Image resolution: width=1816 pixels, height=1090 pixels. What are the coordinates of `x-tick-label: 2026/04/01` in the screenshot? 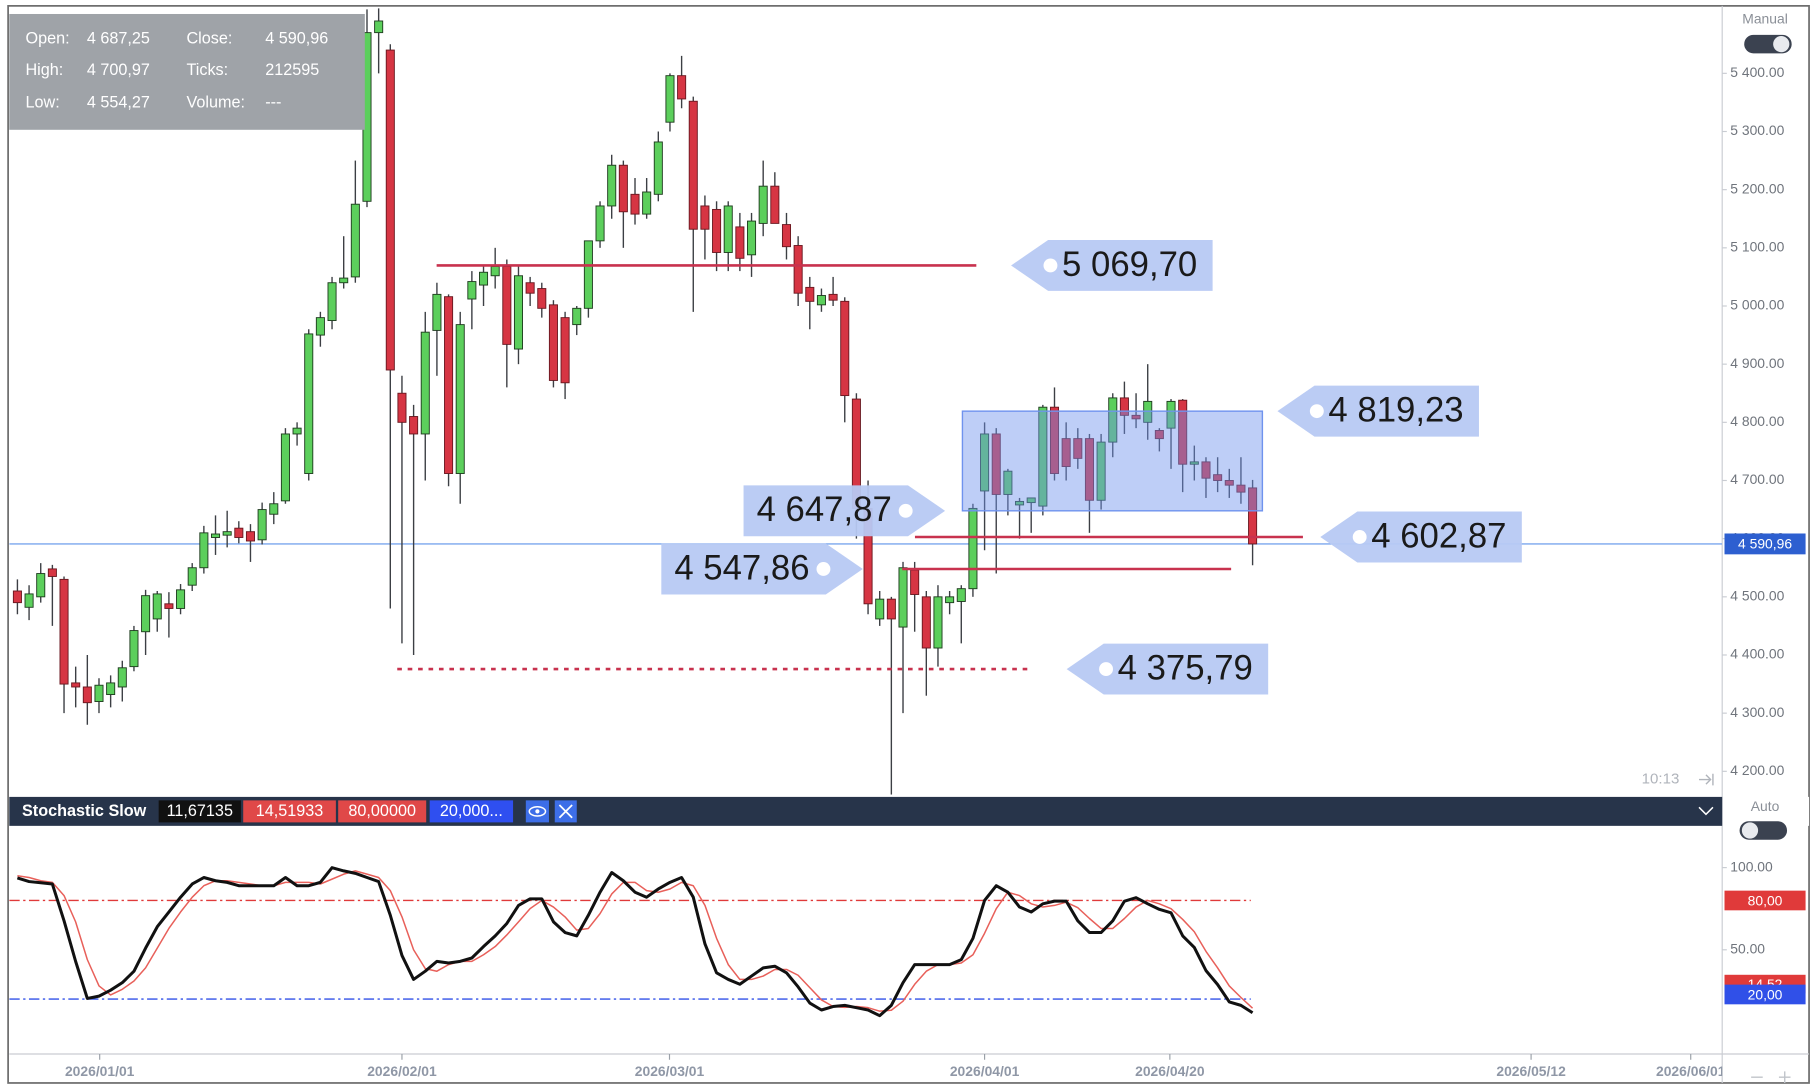 It's located at (985, 1071).